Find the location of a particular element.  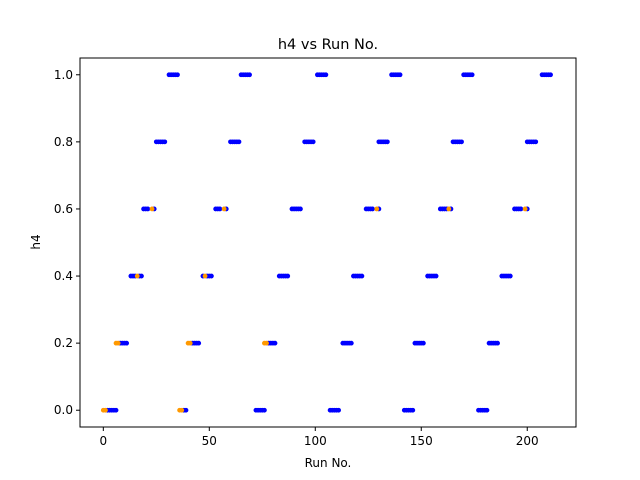

x-axis-label: Run No. is located at coordinates (328, 463).